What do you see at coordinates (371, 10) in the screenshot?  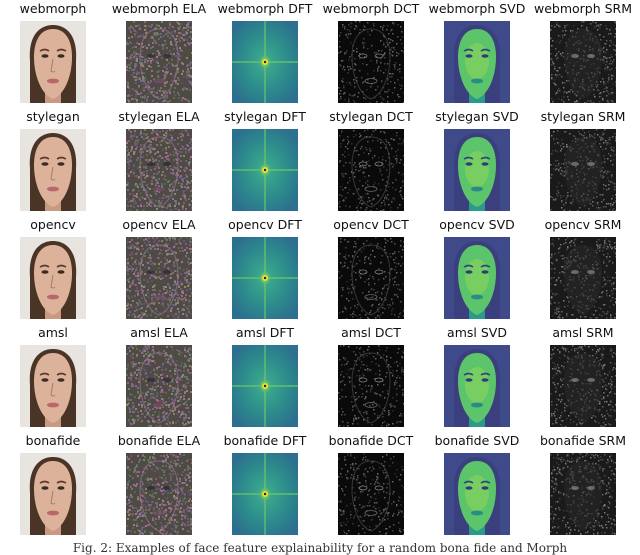 I see `panel-label: webmorph DCT` at bounding box center [371, 10].